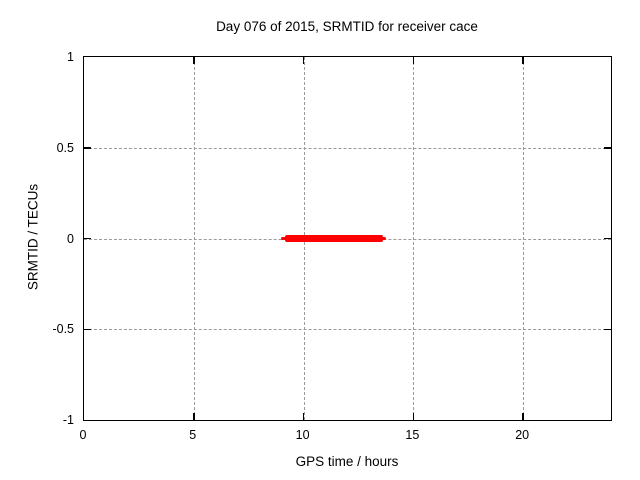 The width and height of the screenshot is (640, 480). Describe the element at coordinates (522, 435) in the screenshot. I see `x-tick-label: 20` at that location.